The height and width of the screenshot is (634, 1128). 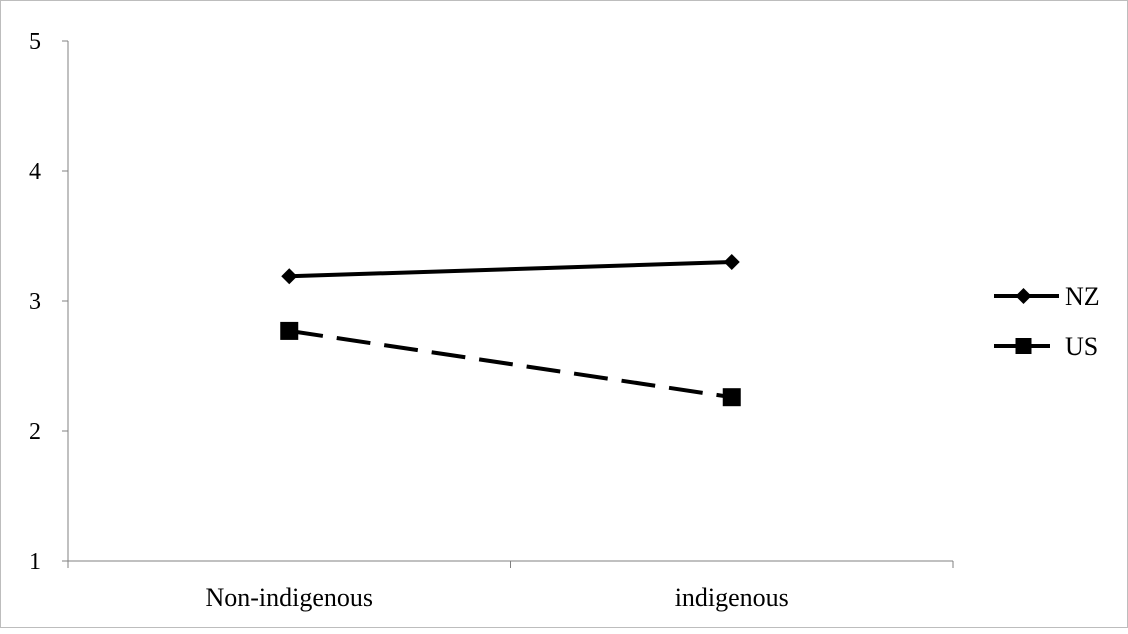 What do you see at coordinates (1081, 346) in the screenshot?
I see `legend-label: US` at bounding box center [1081, 346].